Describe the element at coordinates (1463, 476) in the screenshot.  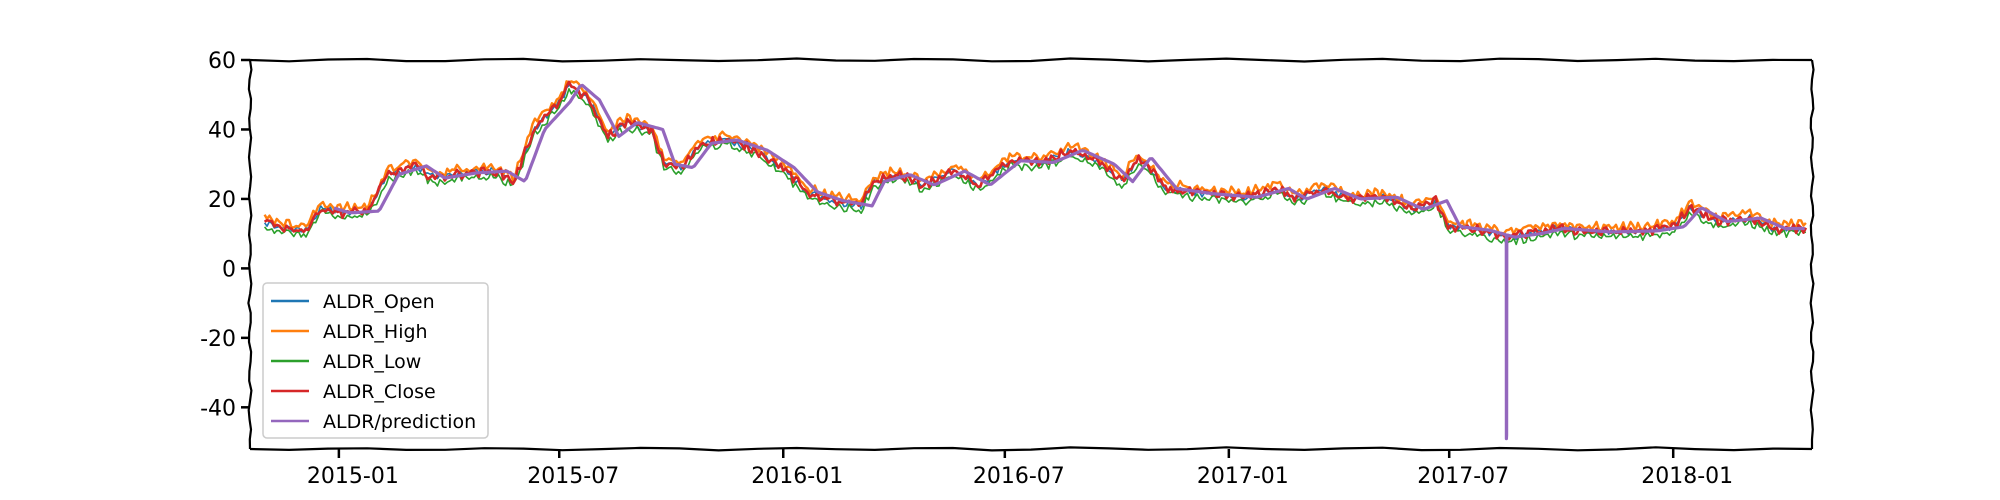
I see `x-tick-label: 2017-07` at that location.